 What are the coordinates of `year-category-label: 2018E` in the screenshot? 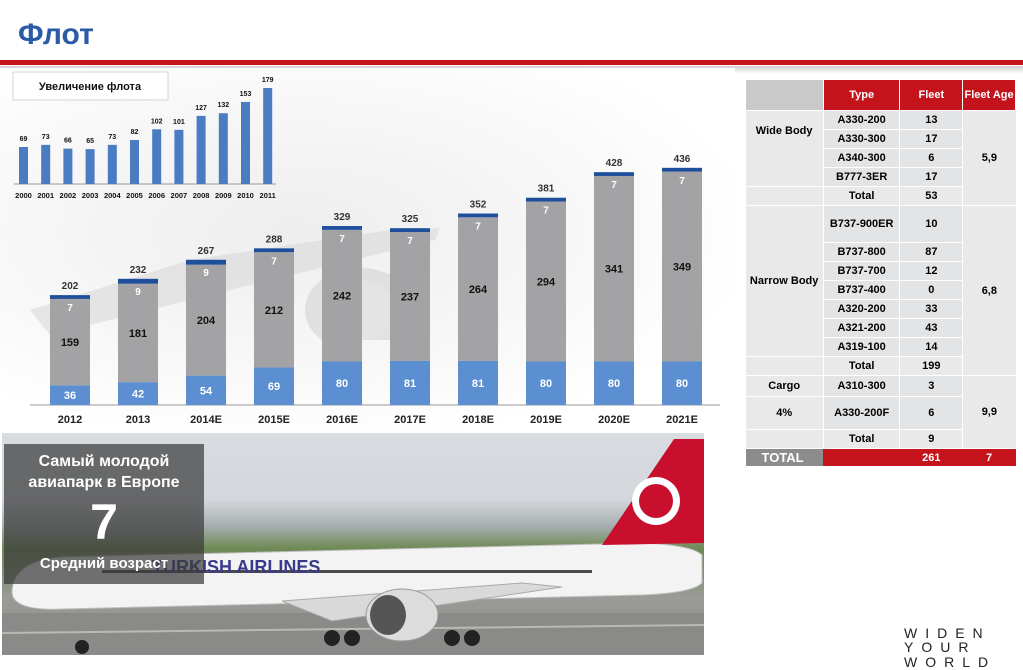 It's located at (478, 420).